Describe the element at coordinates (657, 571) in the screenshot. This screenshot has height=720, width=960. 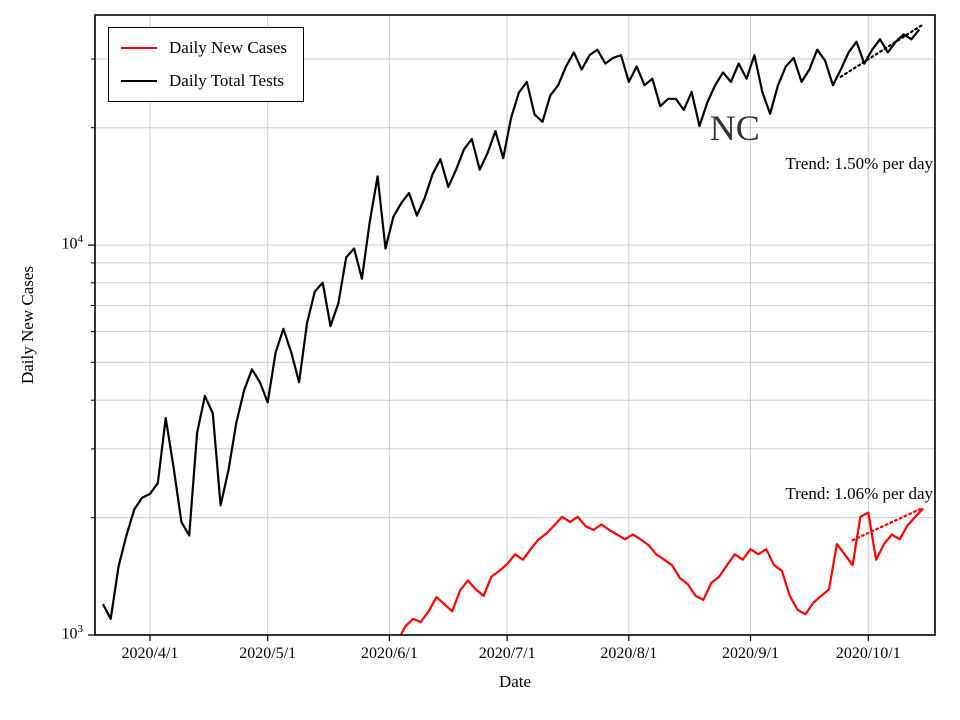
I see `series-line-daily-new-cases` at that location.